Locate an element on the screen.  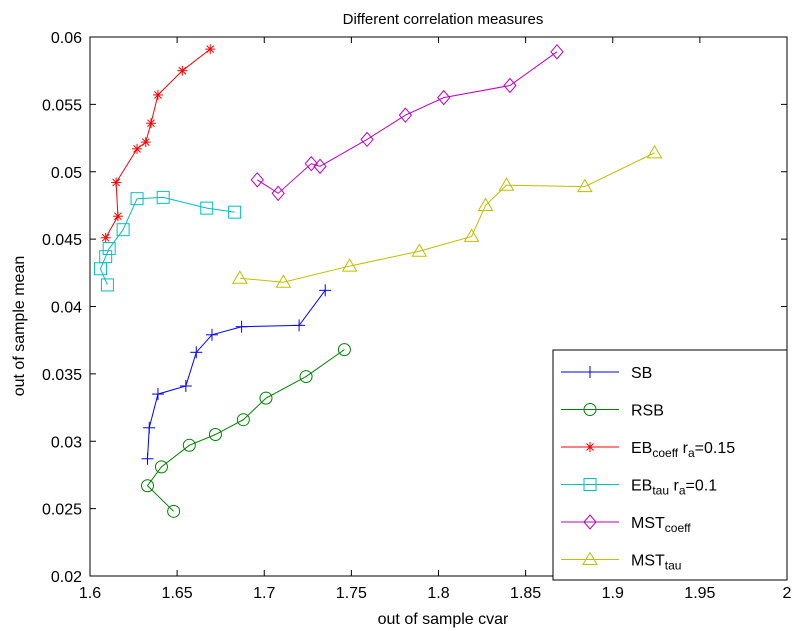
legend-label: RSB is located at coordinates (647, 411).